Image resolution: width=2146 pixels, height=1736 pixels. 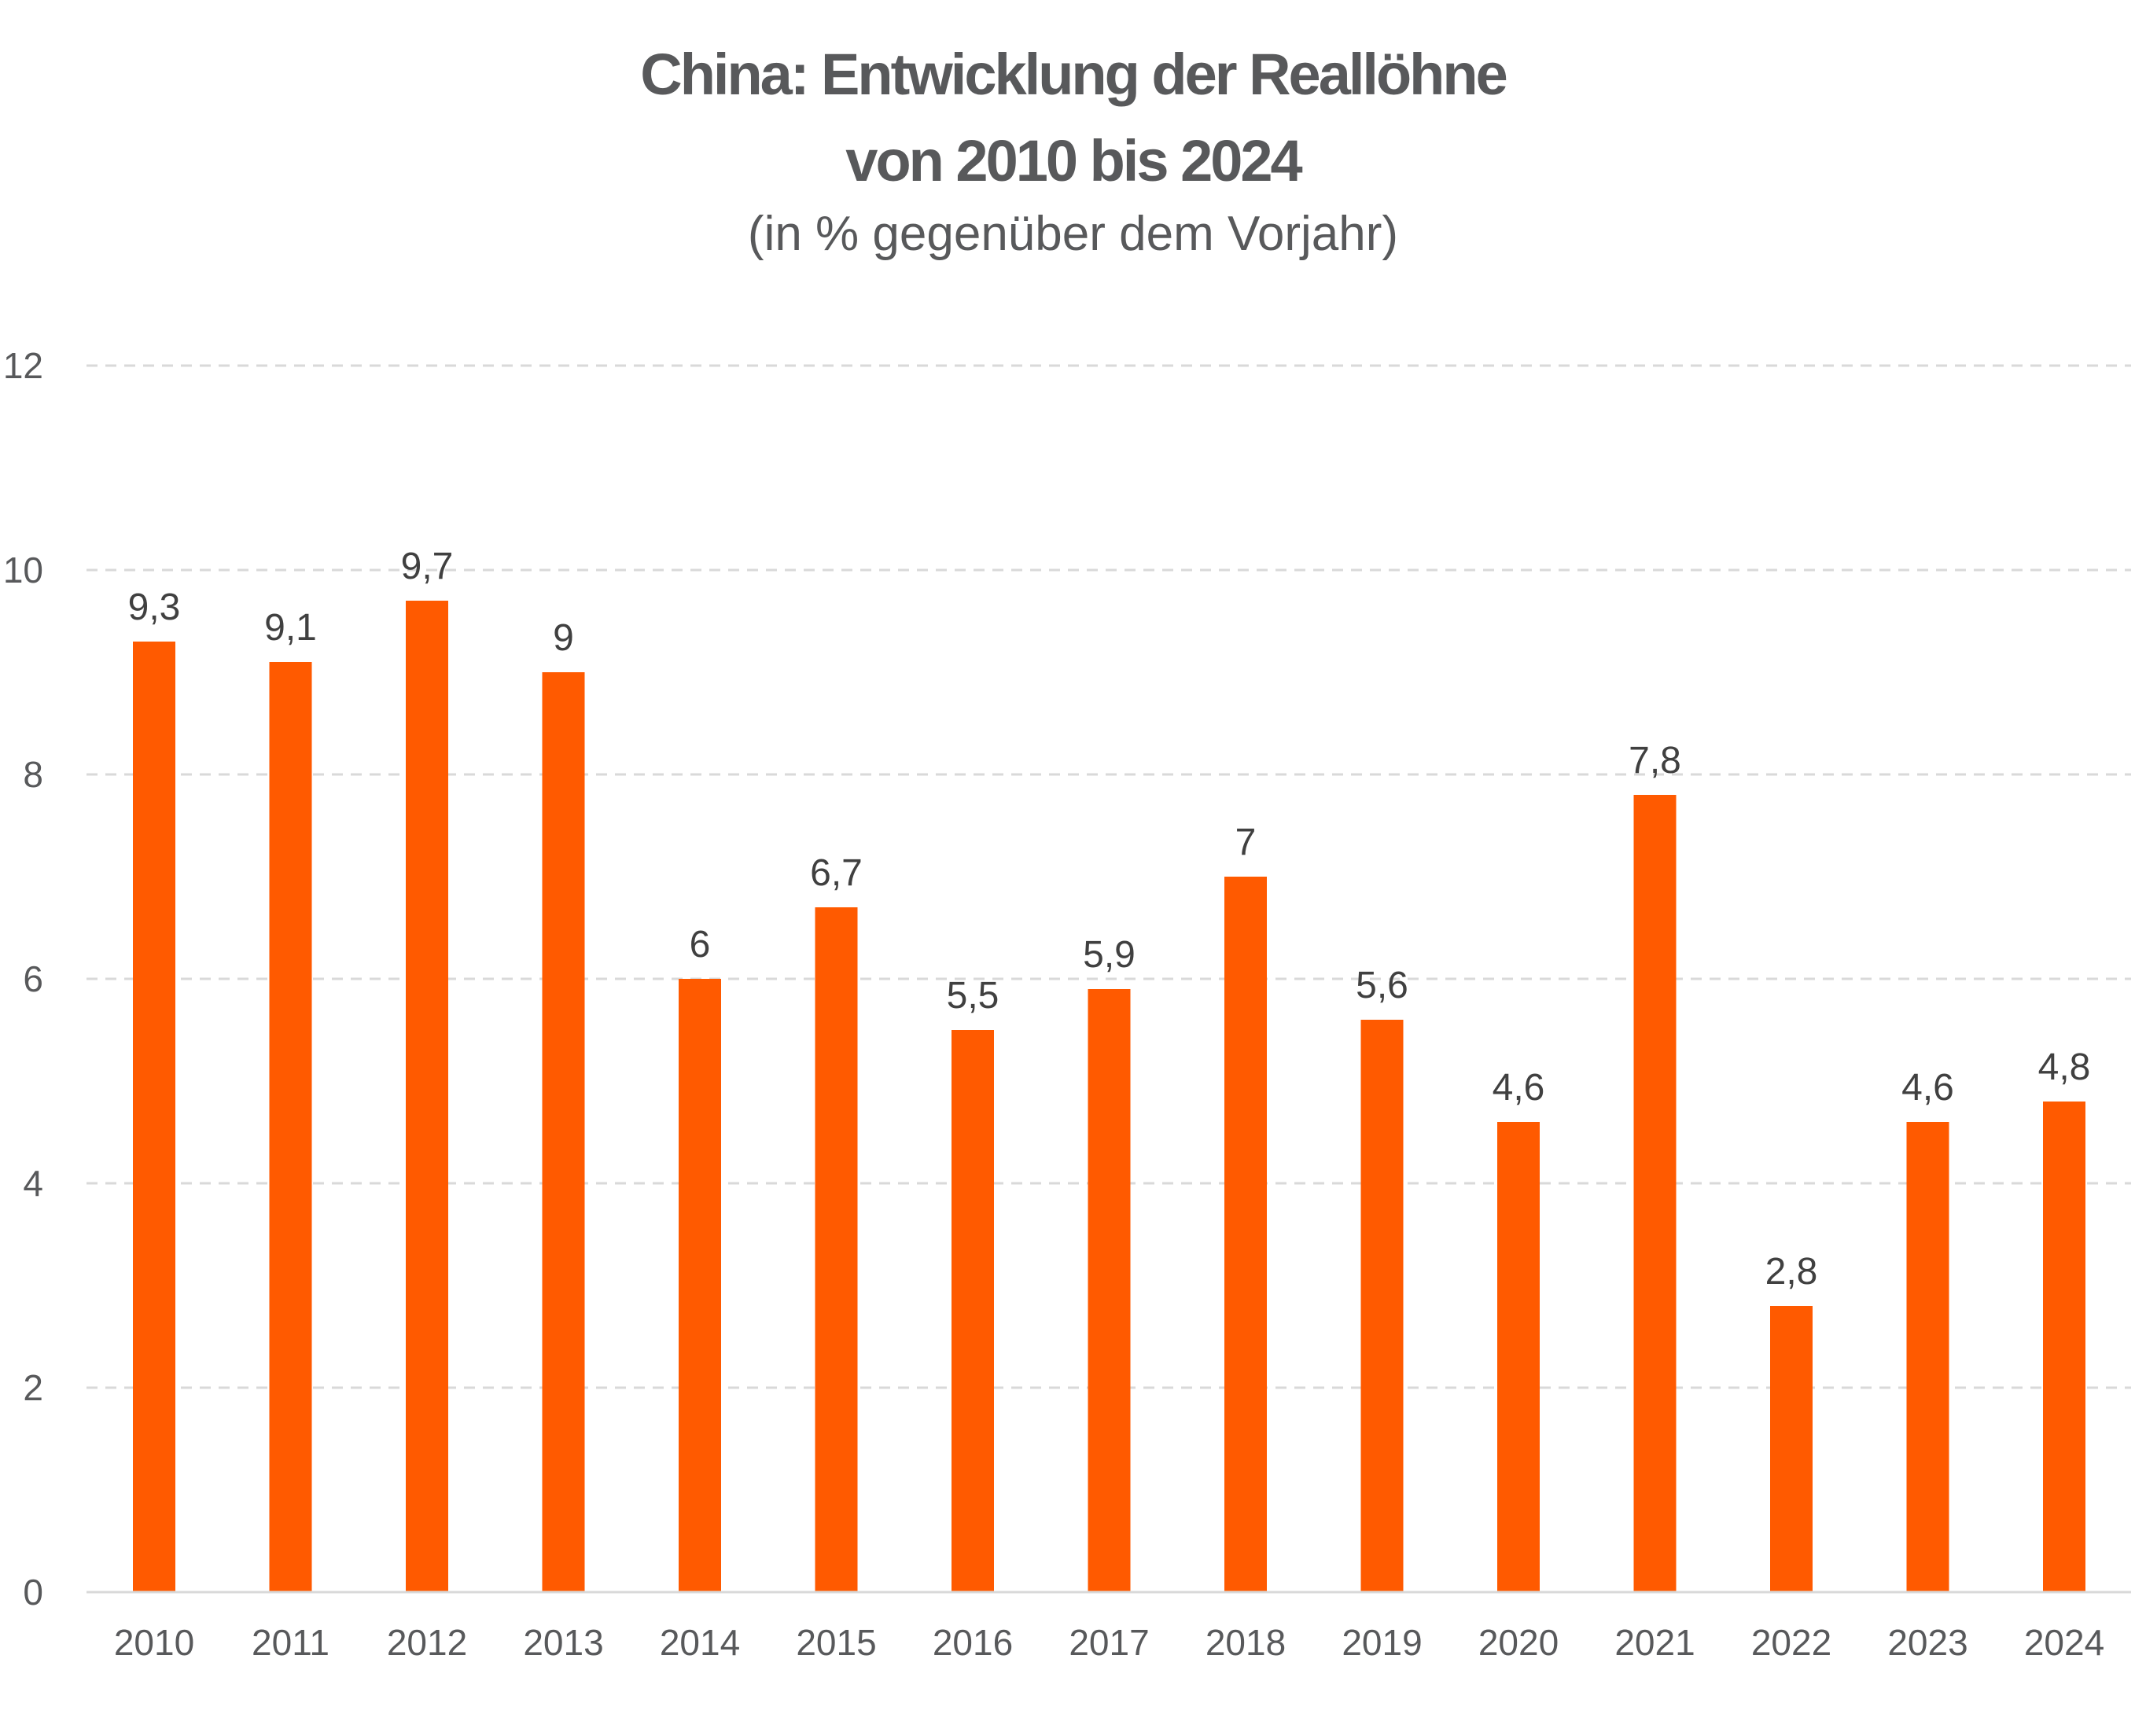 What do you see at coordinates (1518, 1643) in the screenshot?
I see `x-tick-label-2020: 2020` at bounding box center [1518, 1643].